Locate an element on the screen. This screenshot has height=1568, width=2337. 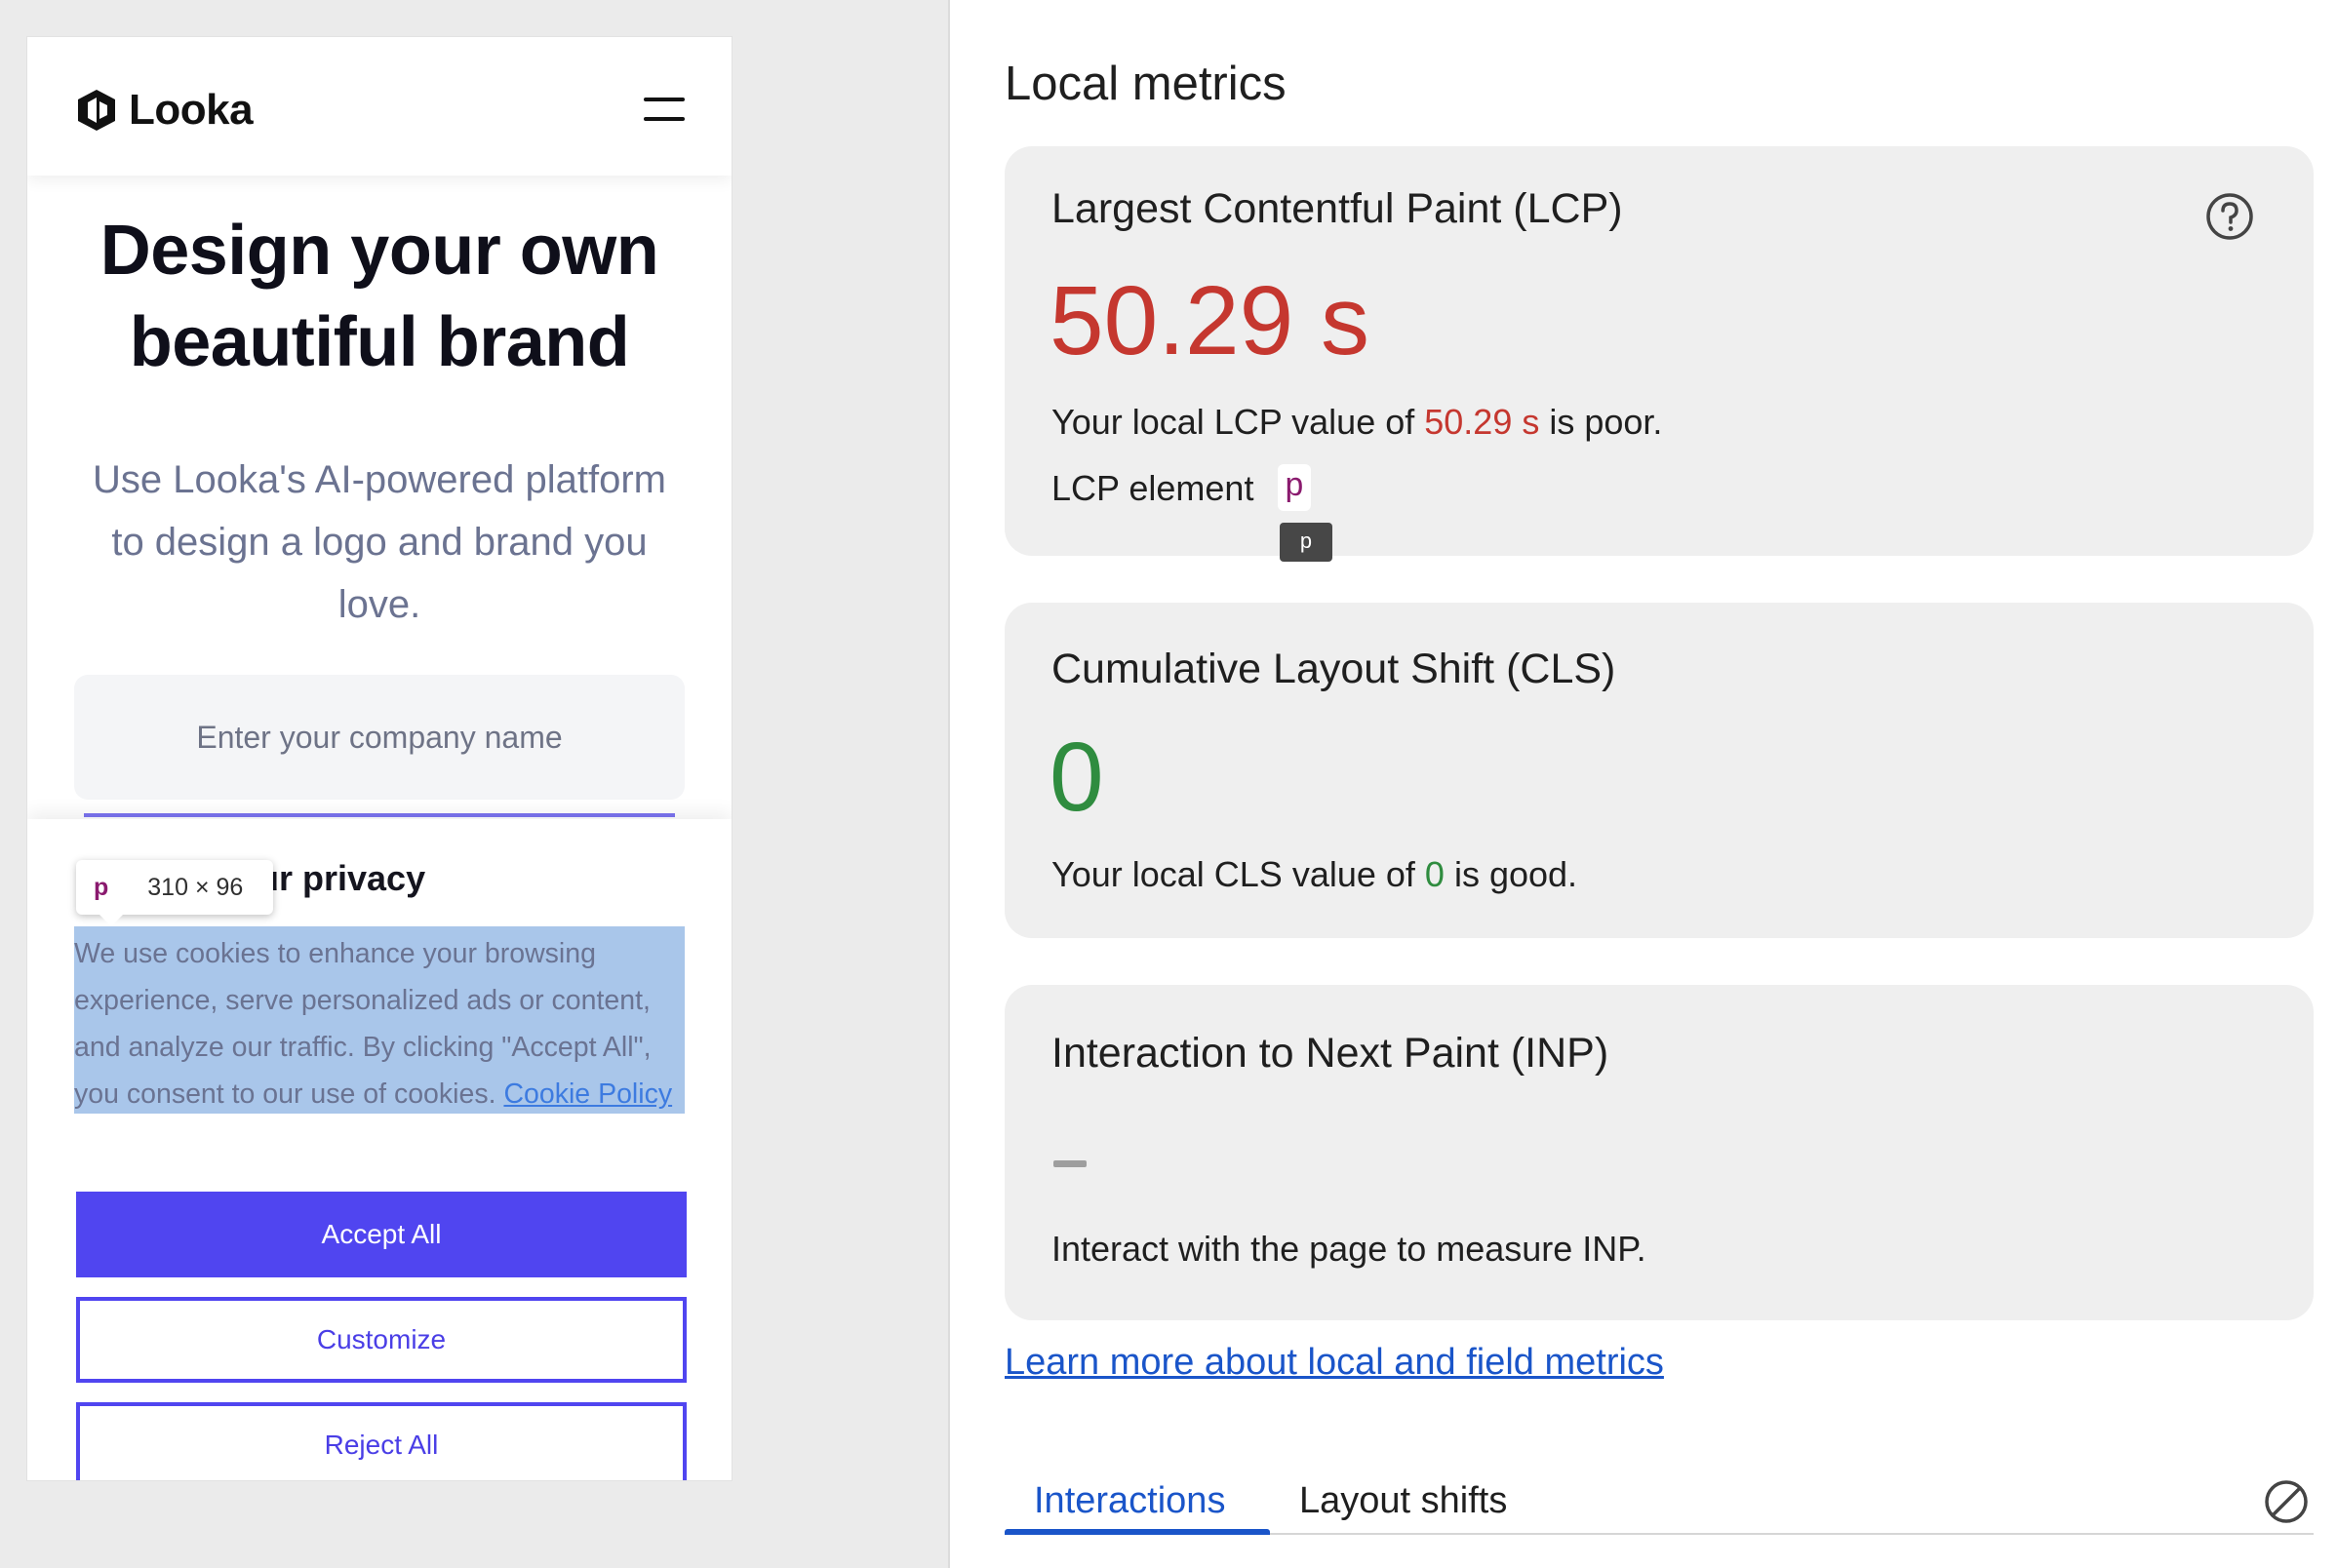
company-name-input: Enter your company name is located at coordinates (379, 737).